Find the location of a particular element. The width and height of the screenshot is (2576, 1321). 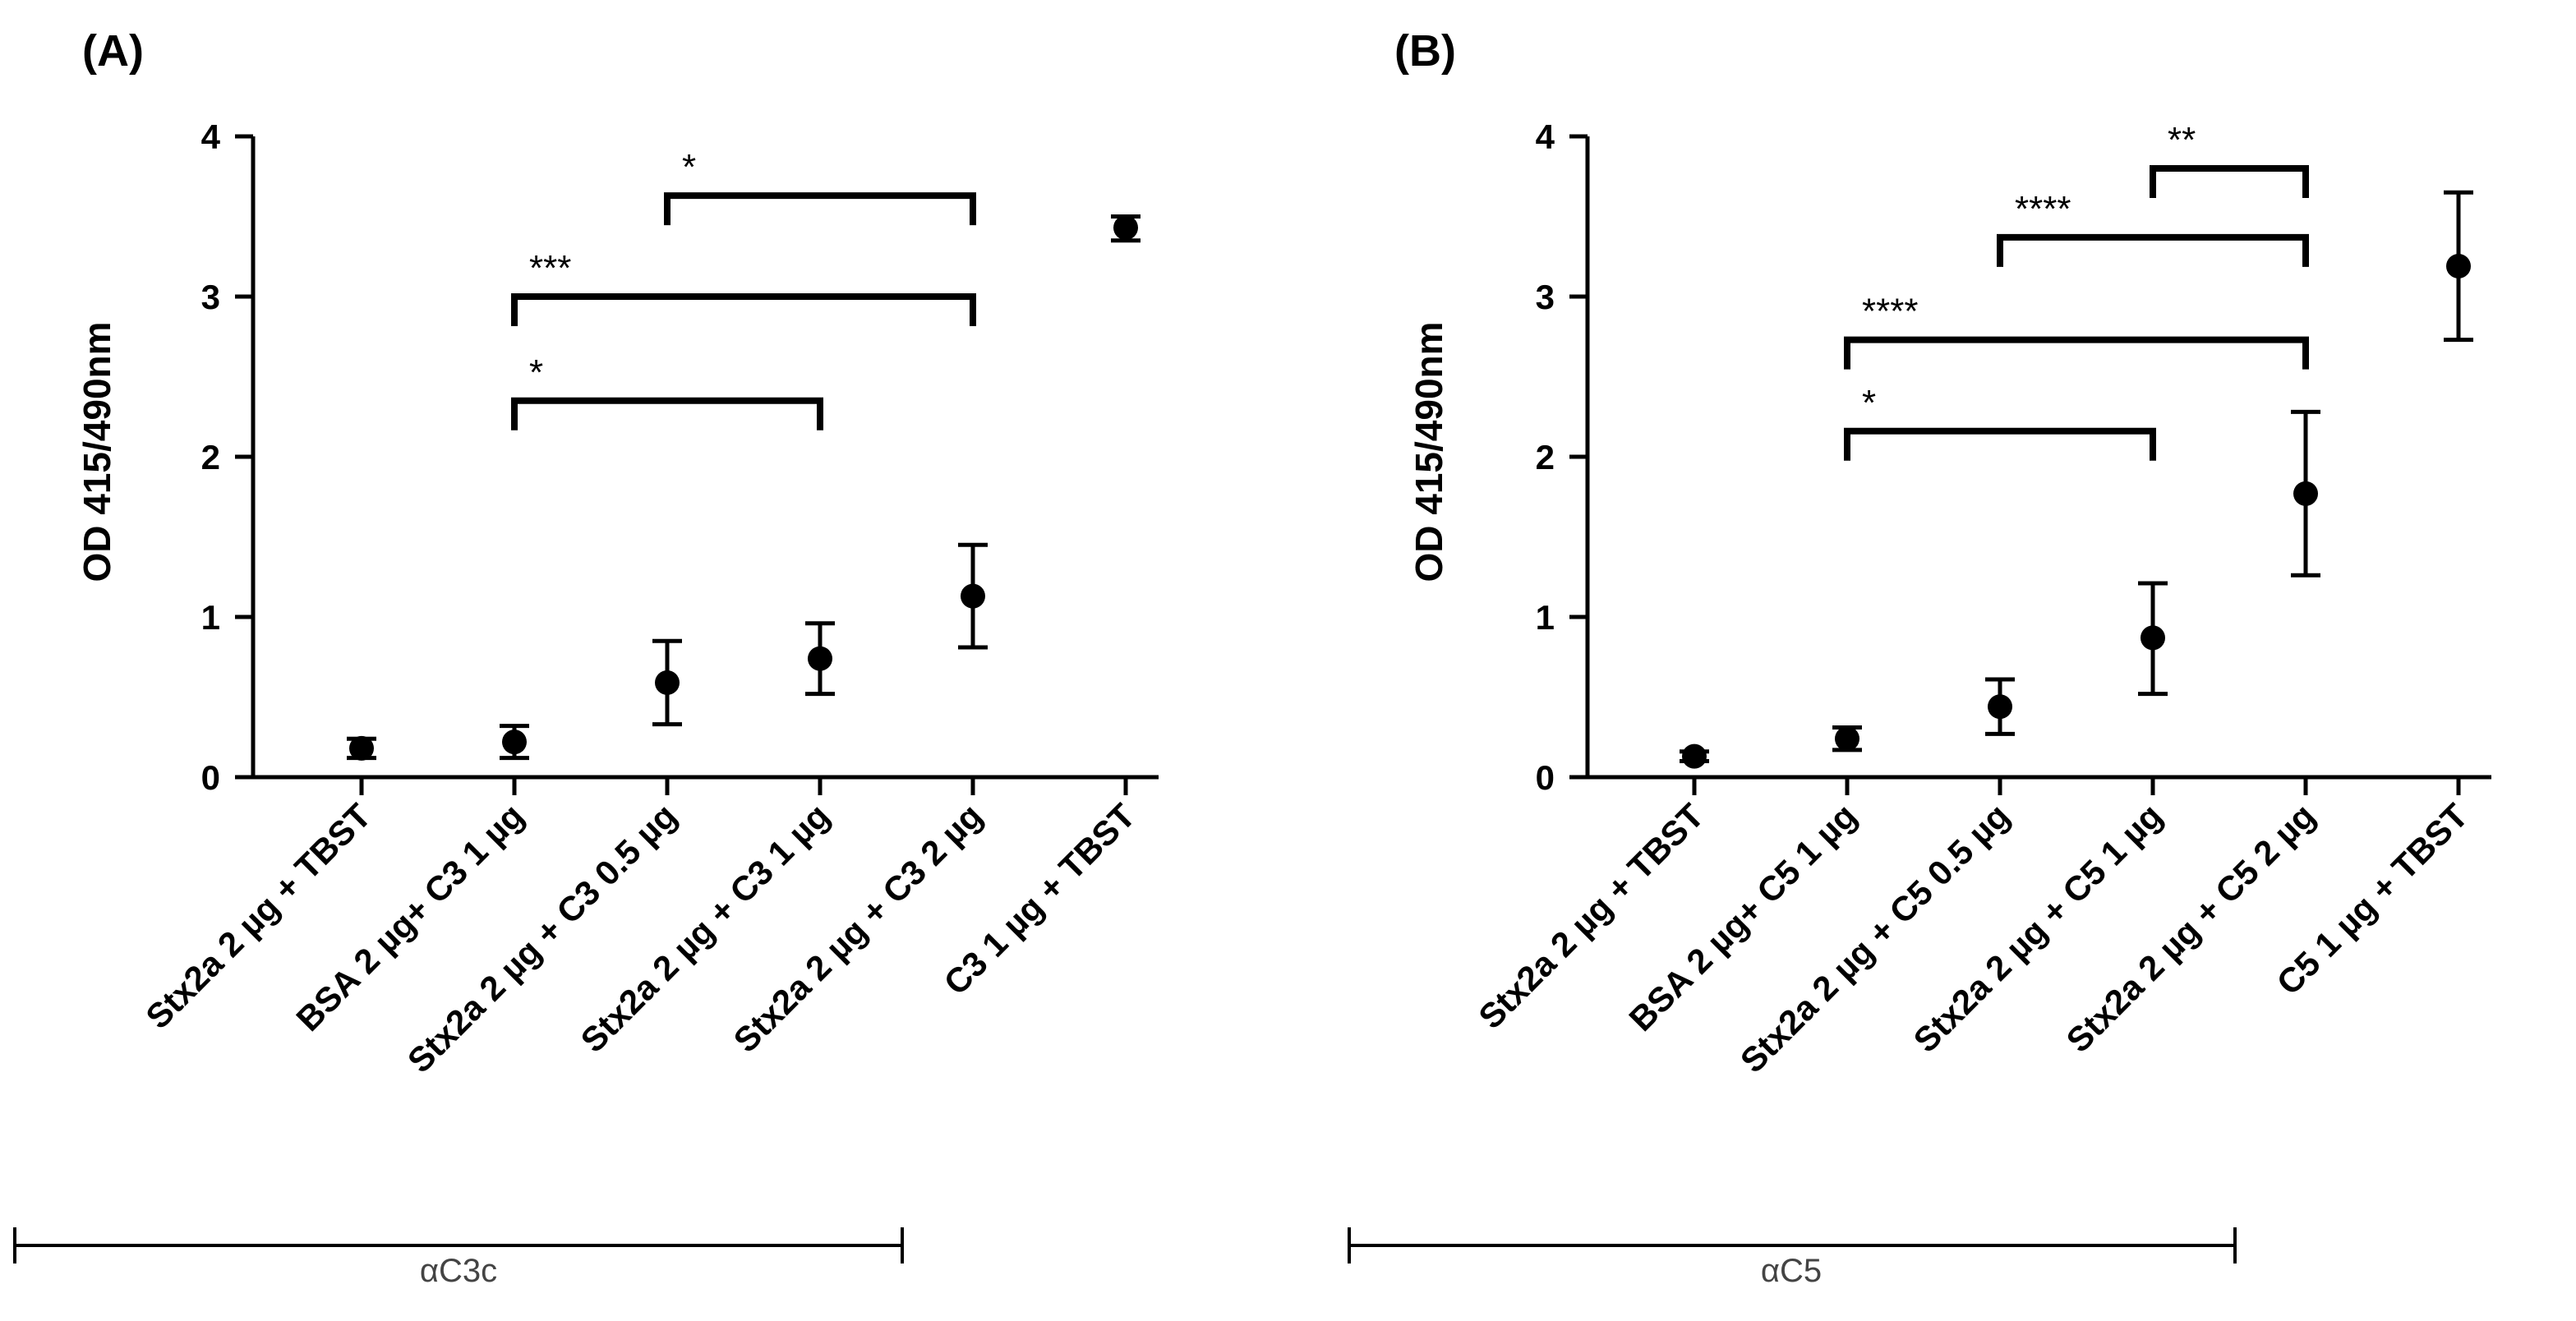

x-category-label: Stx2a 2 µg + C3 1 µg is located at coordinates (705, 928).